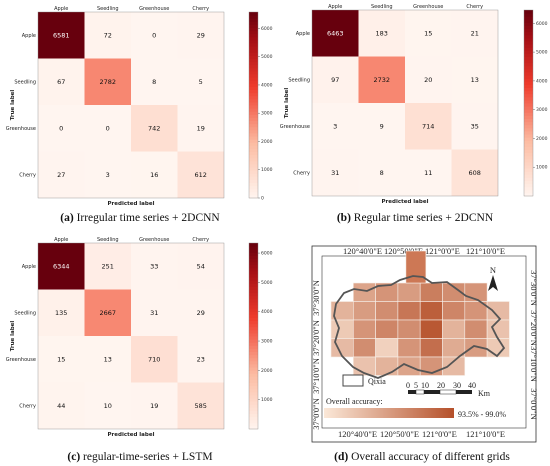 Image resolution: width=550 pixels, height=466 pixels. I want to click on x-tick-label: Apple, so click(335, 7).